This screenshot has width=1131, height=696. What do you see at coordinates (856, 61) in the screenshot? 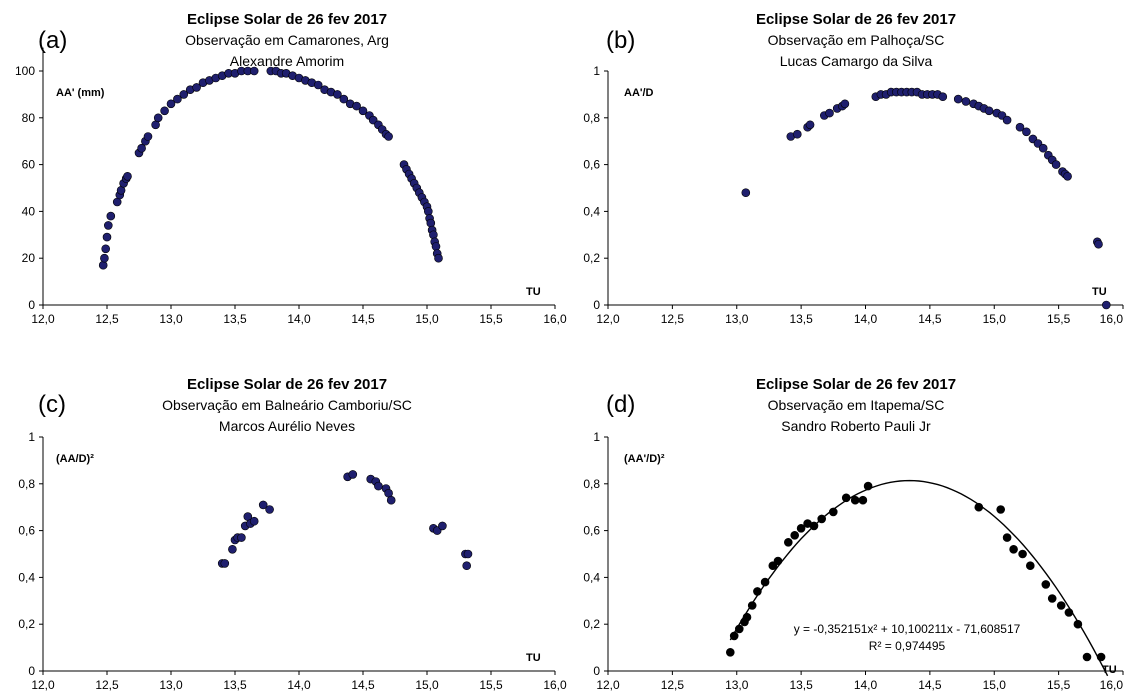
I see `chart-subtitle-observer: Lucas Camargo da Silva` at bounding box center [856, 61].